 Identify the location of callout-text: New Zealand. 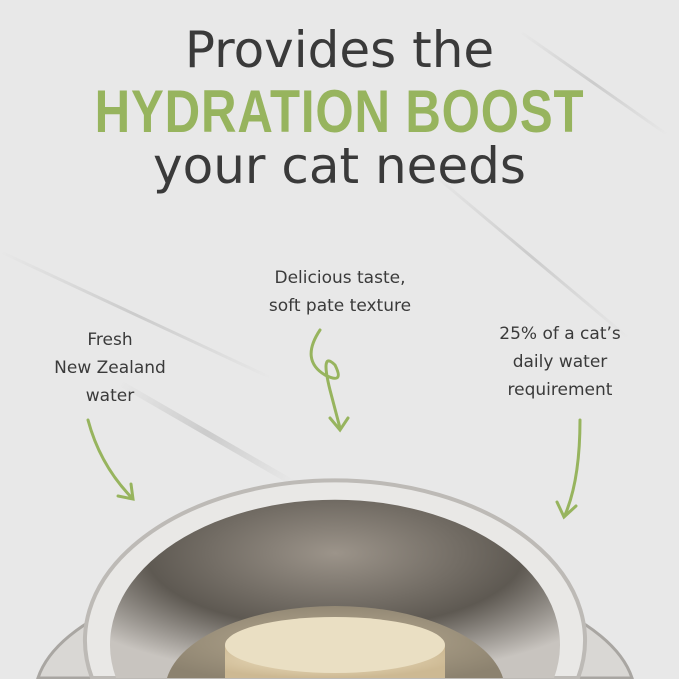
(110, 368).